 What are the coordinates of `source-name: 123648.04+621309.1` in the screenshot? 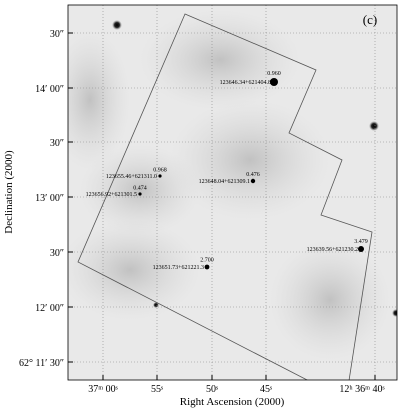 It's located at (224, 182).